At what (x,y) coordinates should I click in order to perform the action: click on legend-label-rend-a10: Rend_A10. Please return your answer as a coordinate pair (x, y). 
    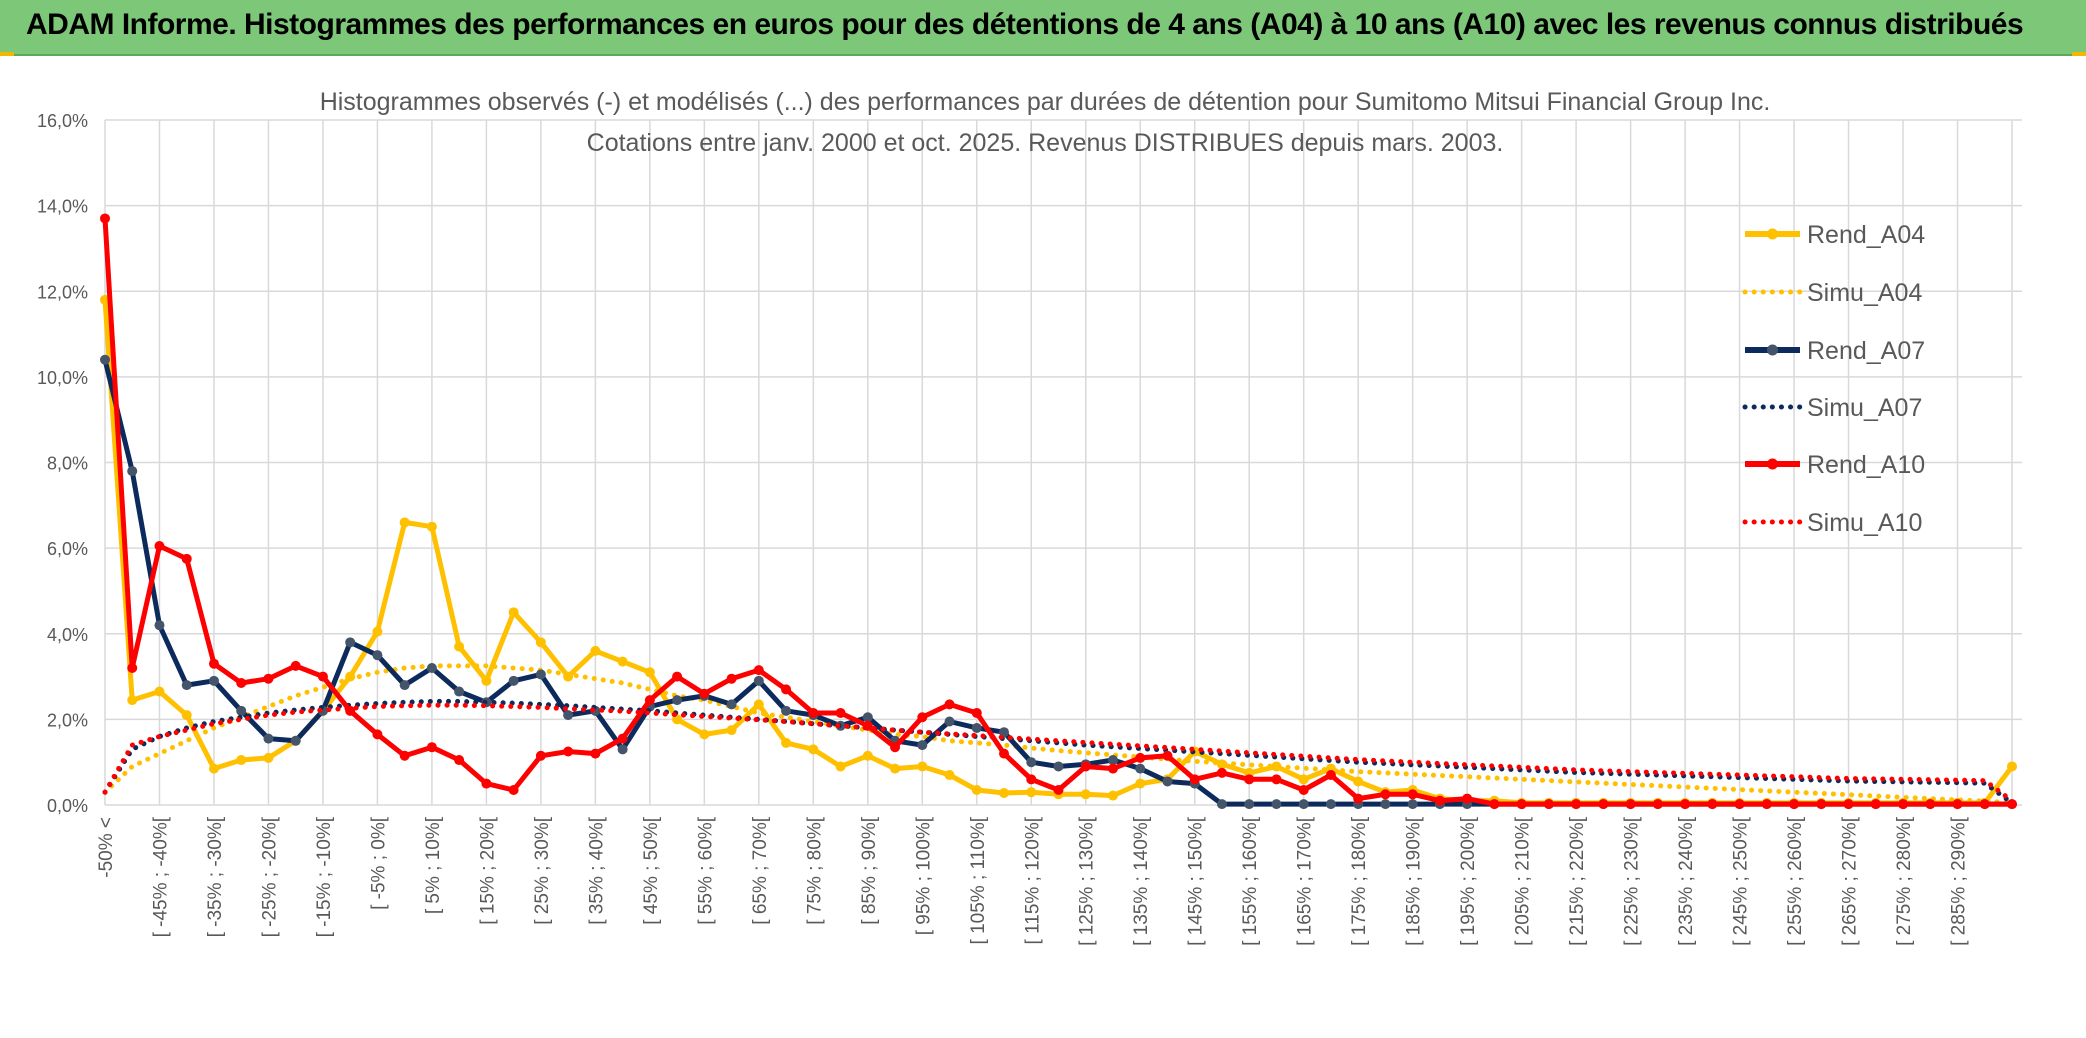
    Looking at the image, I should click on (1866, 465).